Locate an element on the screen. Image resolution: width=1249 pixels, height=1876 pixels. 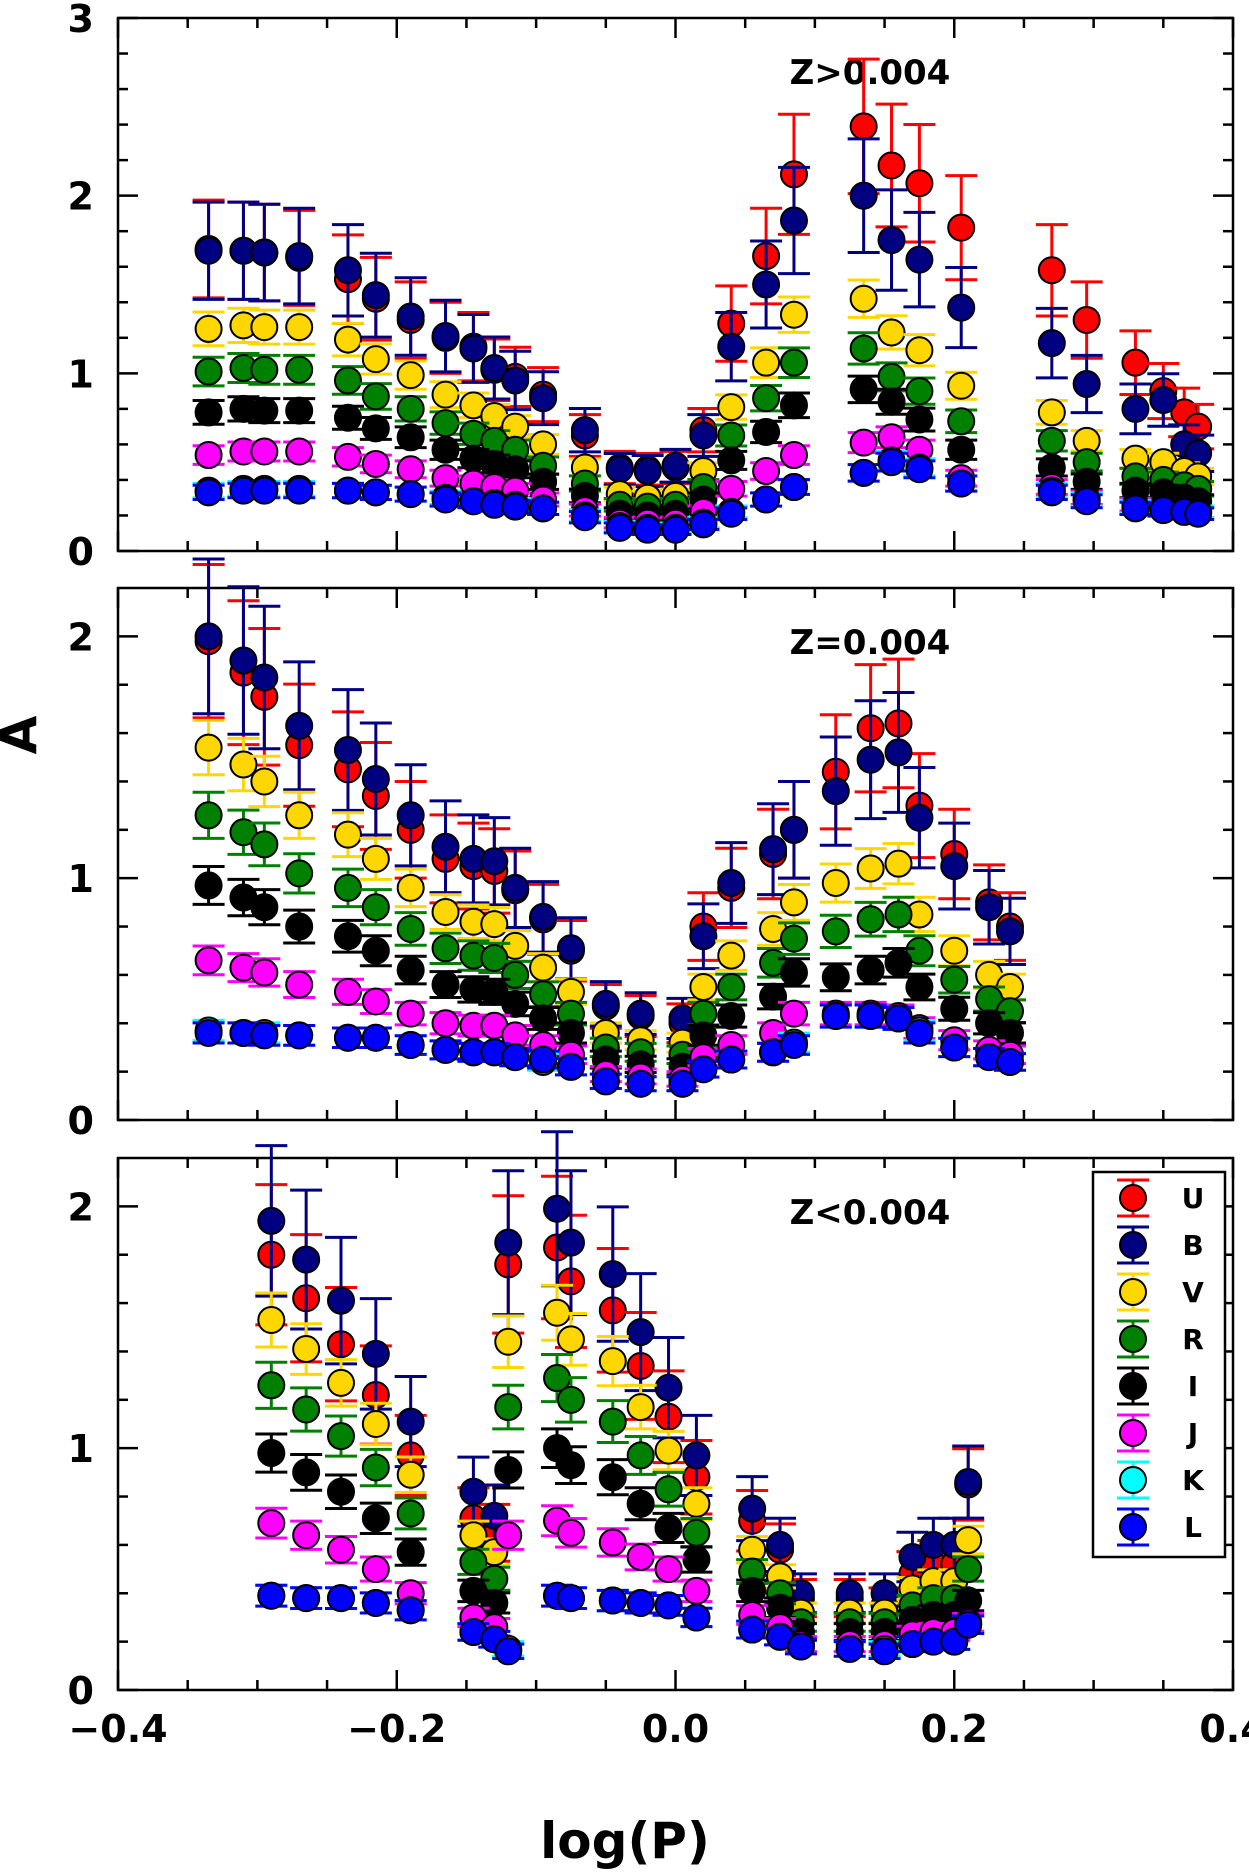
series-V is located at coordinates (609, 887).